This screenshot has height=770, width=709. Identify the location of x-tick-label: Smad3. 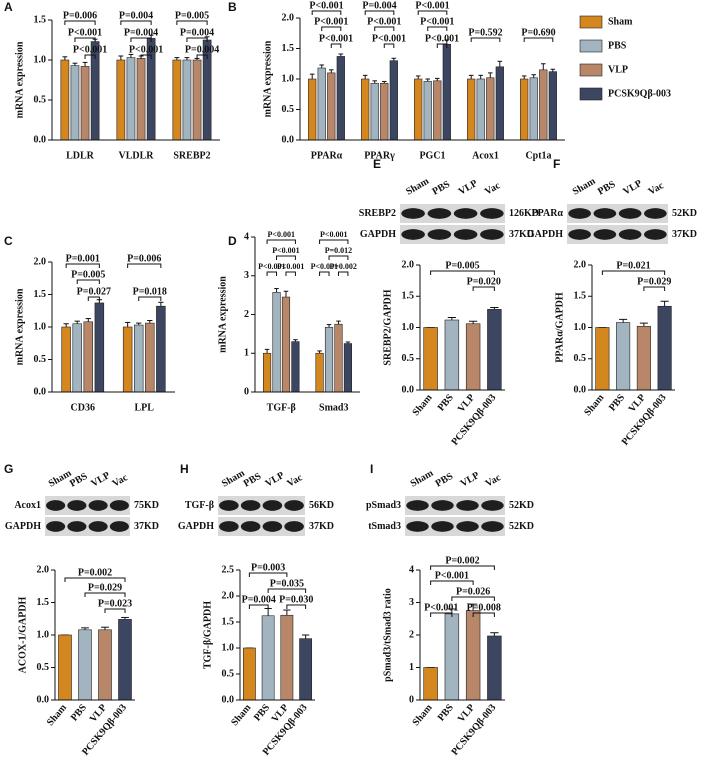
(333, 407).